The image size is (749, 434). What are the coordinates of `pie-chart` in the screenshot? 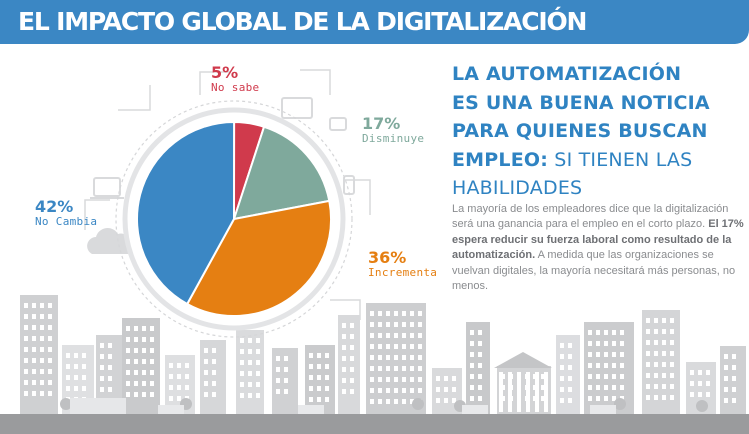 It's located at (234, 218).